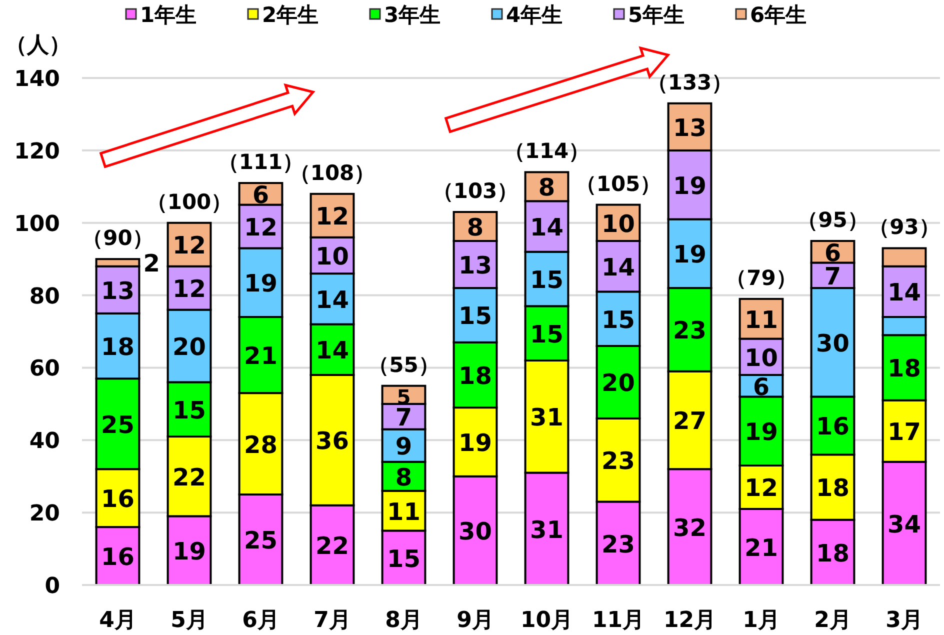 This screenshot has height=635, width=944. What do you see at coordinates (117, 620) in the screenshot?
I see `x-tick-label: 4月` at bounding box center [117, 620].